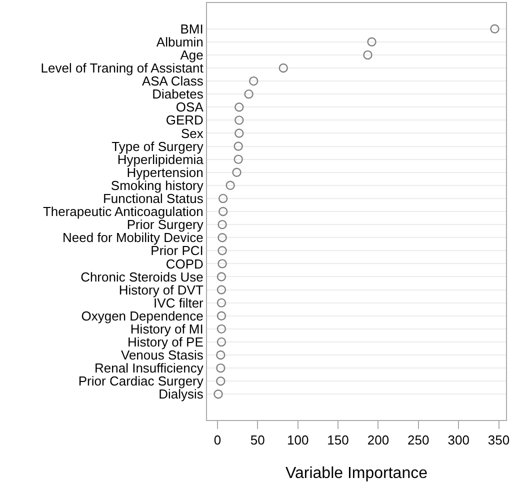 This screenshot has height=482, width=512. Describe the element at coordinates (218, 440) in the screenshot. I see `x-tick-label: 0` at that location.